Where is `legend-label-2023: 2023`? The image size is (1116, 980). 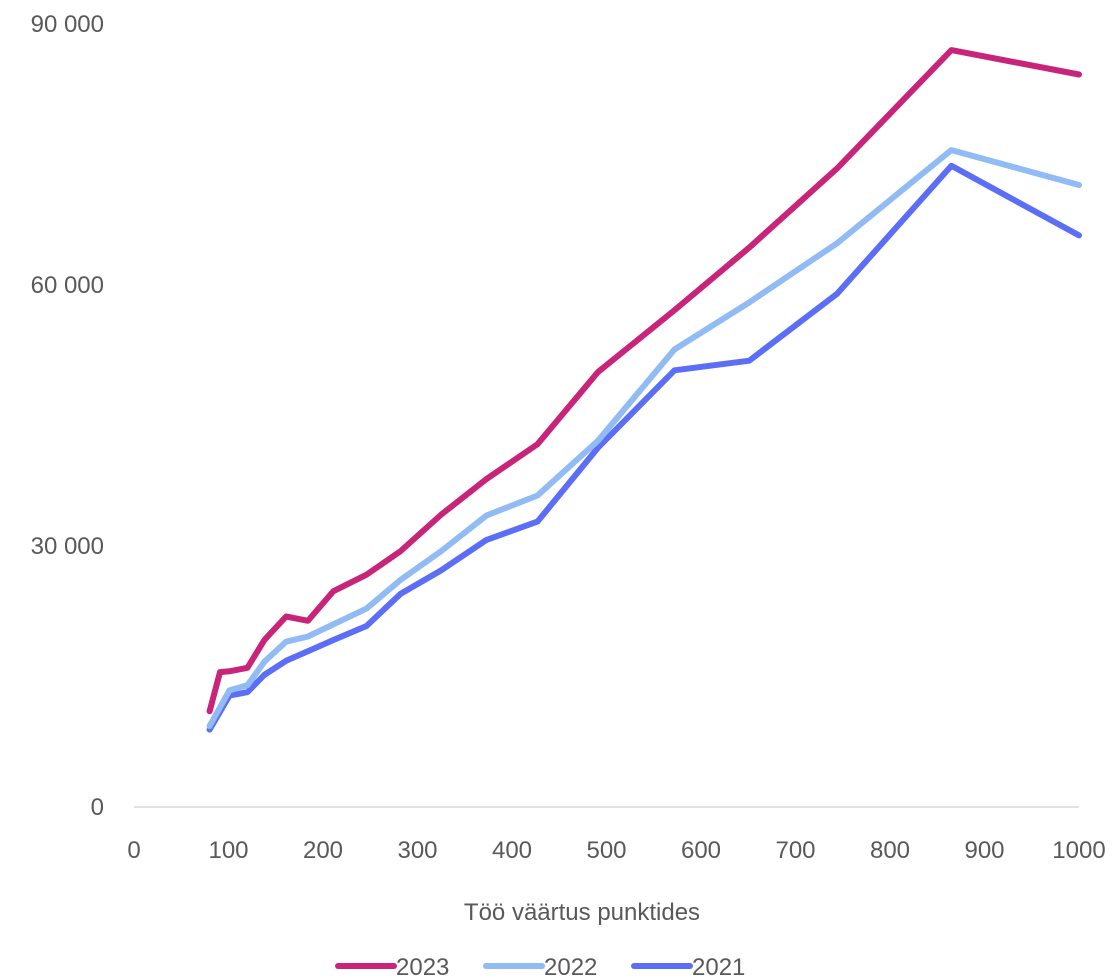 legend-label-2023: 2023 is located at coordinates (422, 967).